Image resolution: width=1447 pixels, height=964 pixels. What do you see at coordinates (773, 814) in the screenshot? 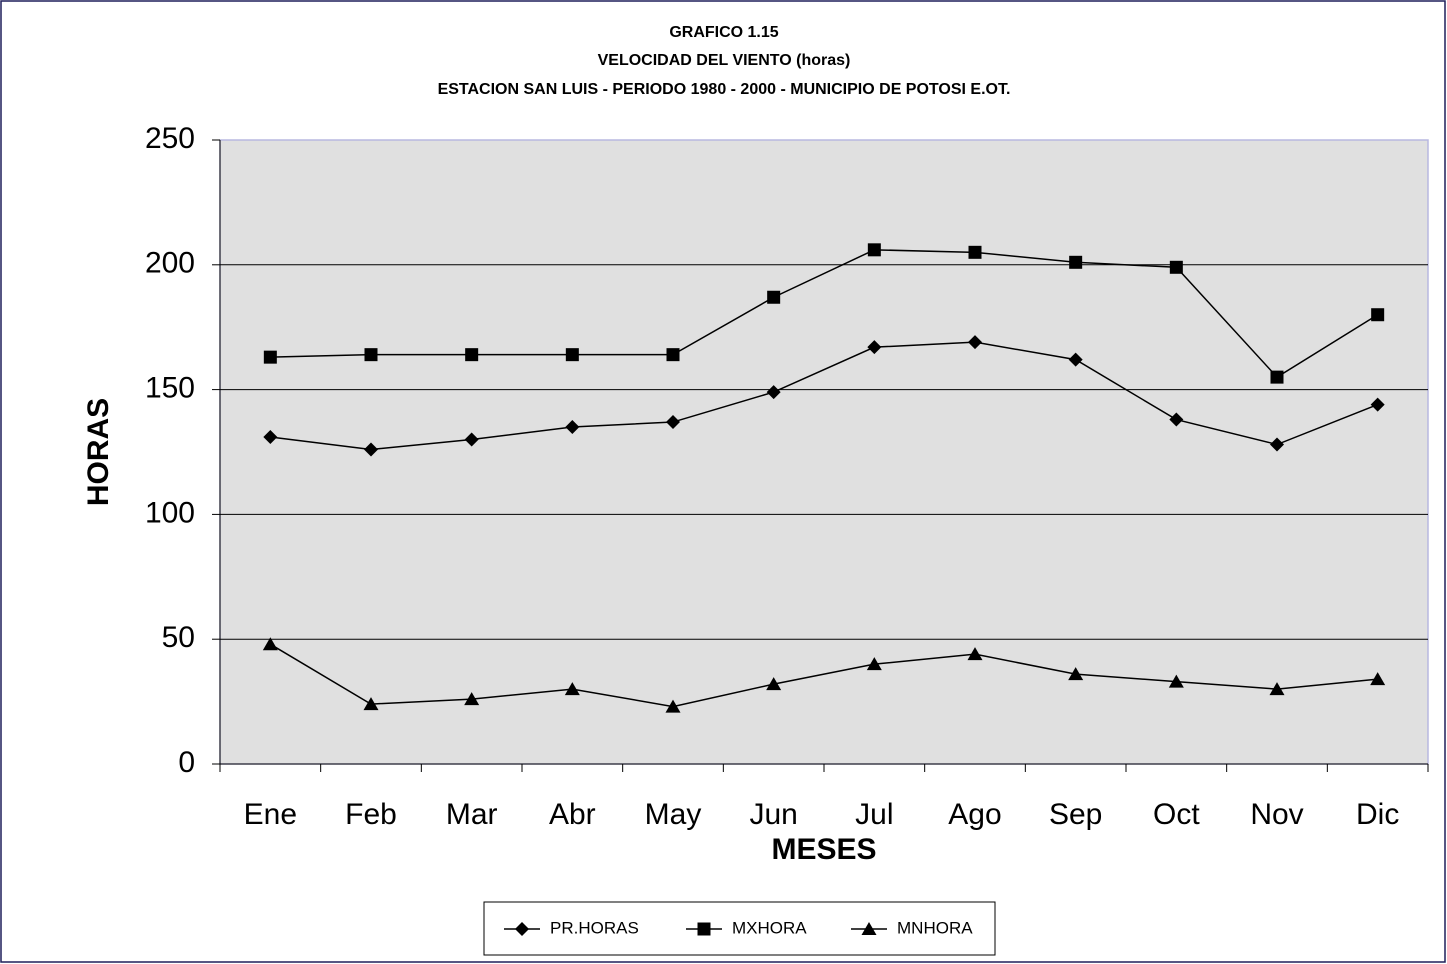
I see `x-tick-label: Jun` at bounding box center [773, 814].